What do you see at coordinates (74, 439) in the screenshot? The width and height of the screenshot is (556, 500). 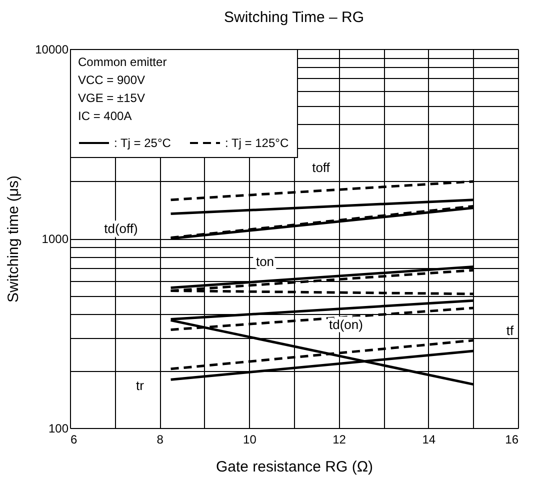 I see `x-tick-label: 6` at bounding box center [74, 439].